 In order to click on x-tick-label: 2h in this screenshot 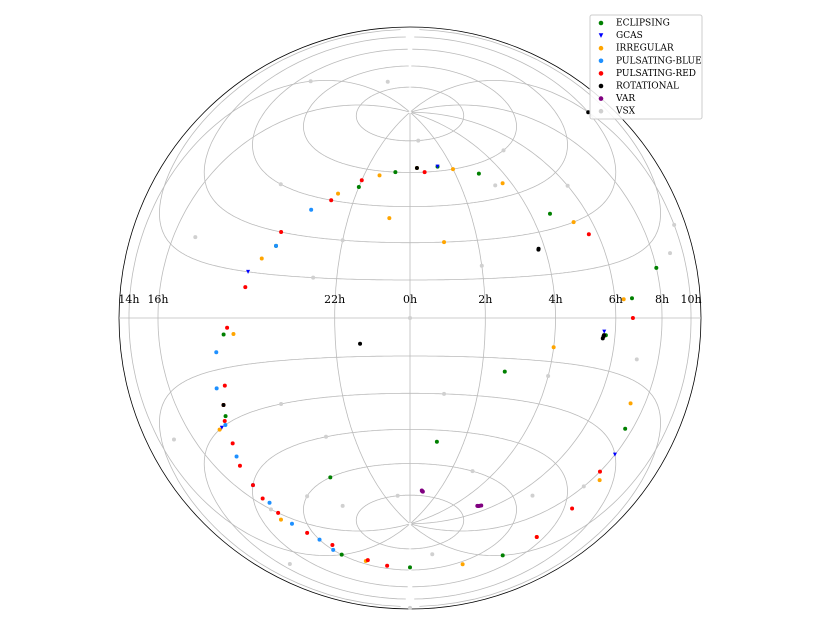, I will do `click(485, 299)`.